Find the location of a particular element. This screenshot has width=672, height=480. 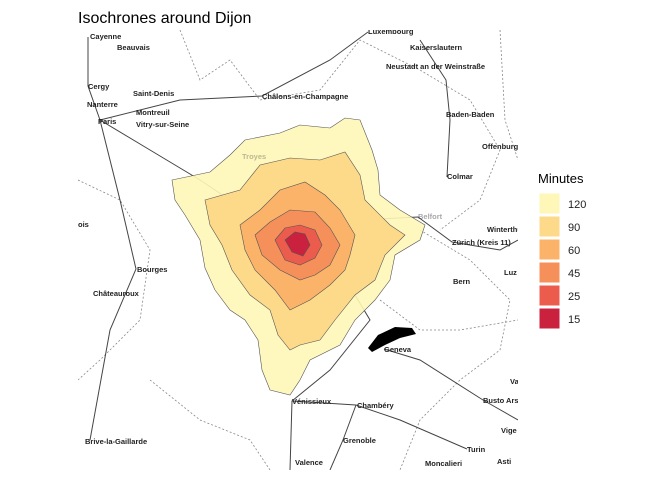

city-label: Busto Ars is located at coordinates (501, 400).